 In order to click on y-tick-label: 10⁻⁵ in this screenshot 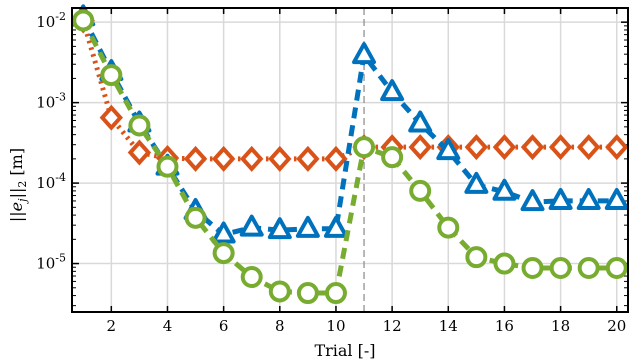, I will do `click(51, 262)`.